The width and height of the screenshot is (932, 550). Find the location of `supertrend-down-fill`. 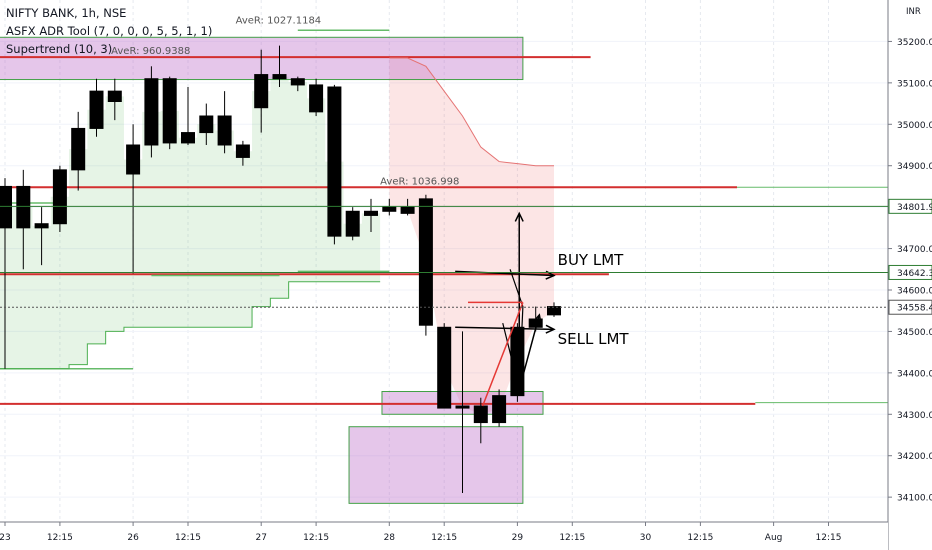

supertrend-down-fill is located at coordinates (471, 236).